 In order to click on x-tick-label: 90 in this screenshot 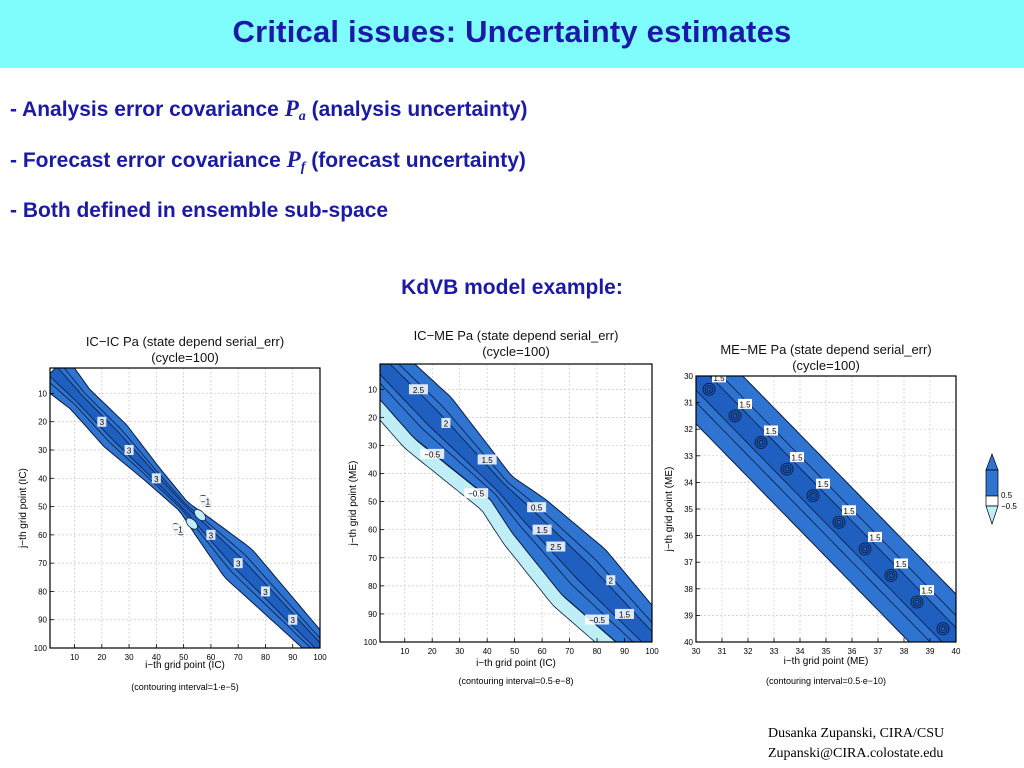, I will do `click(624, 651)`.